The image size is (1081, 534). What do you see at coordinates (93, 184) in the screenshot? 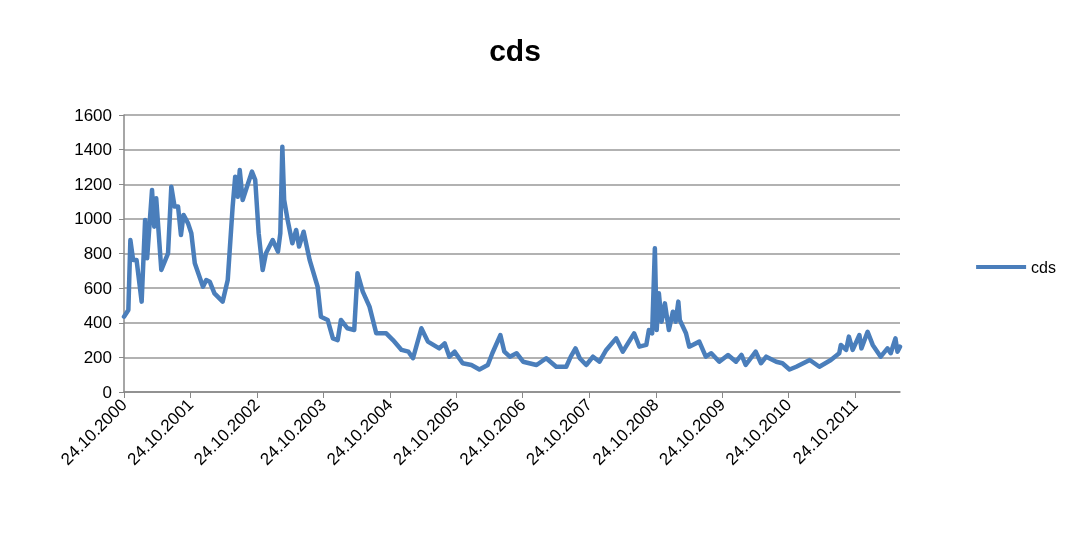
I see `y-tick-label: 1200` at bounding box center [93, 184].